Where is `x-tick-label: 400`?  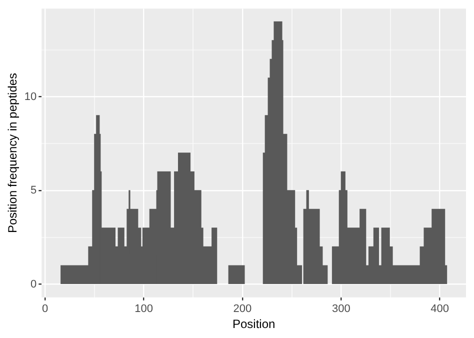 x-tick-label: 400 is located at coordinates (440, 309).